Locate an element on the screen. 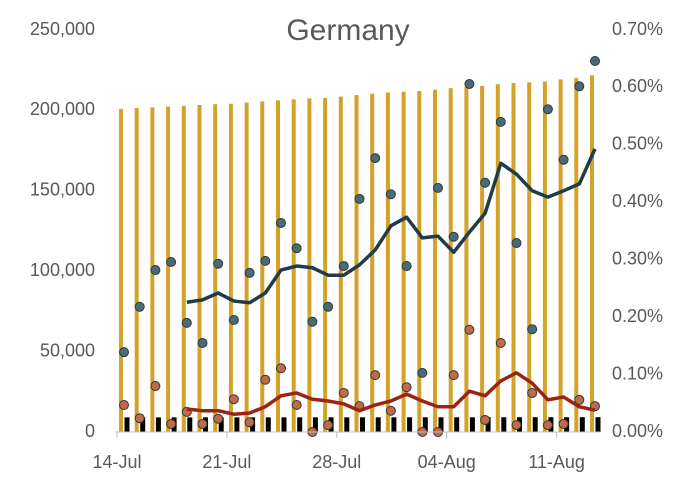 The width and height of the screenshot is (697, 477). x-tick-label: 21-Jul is located at coordinates (226, 462).